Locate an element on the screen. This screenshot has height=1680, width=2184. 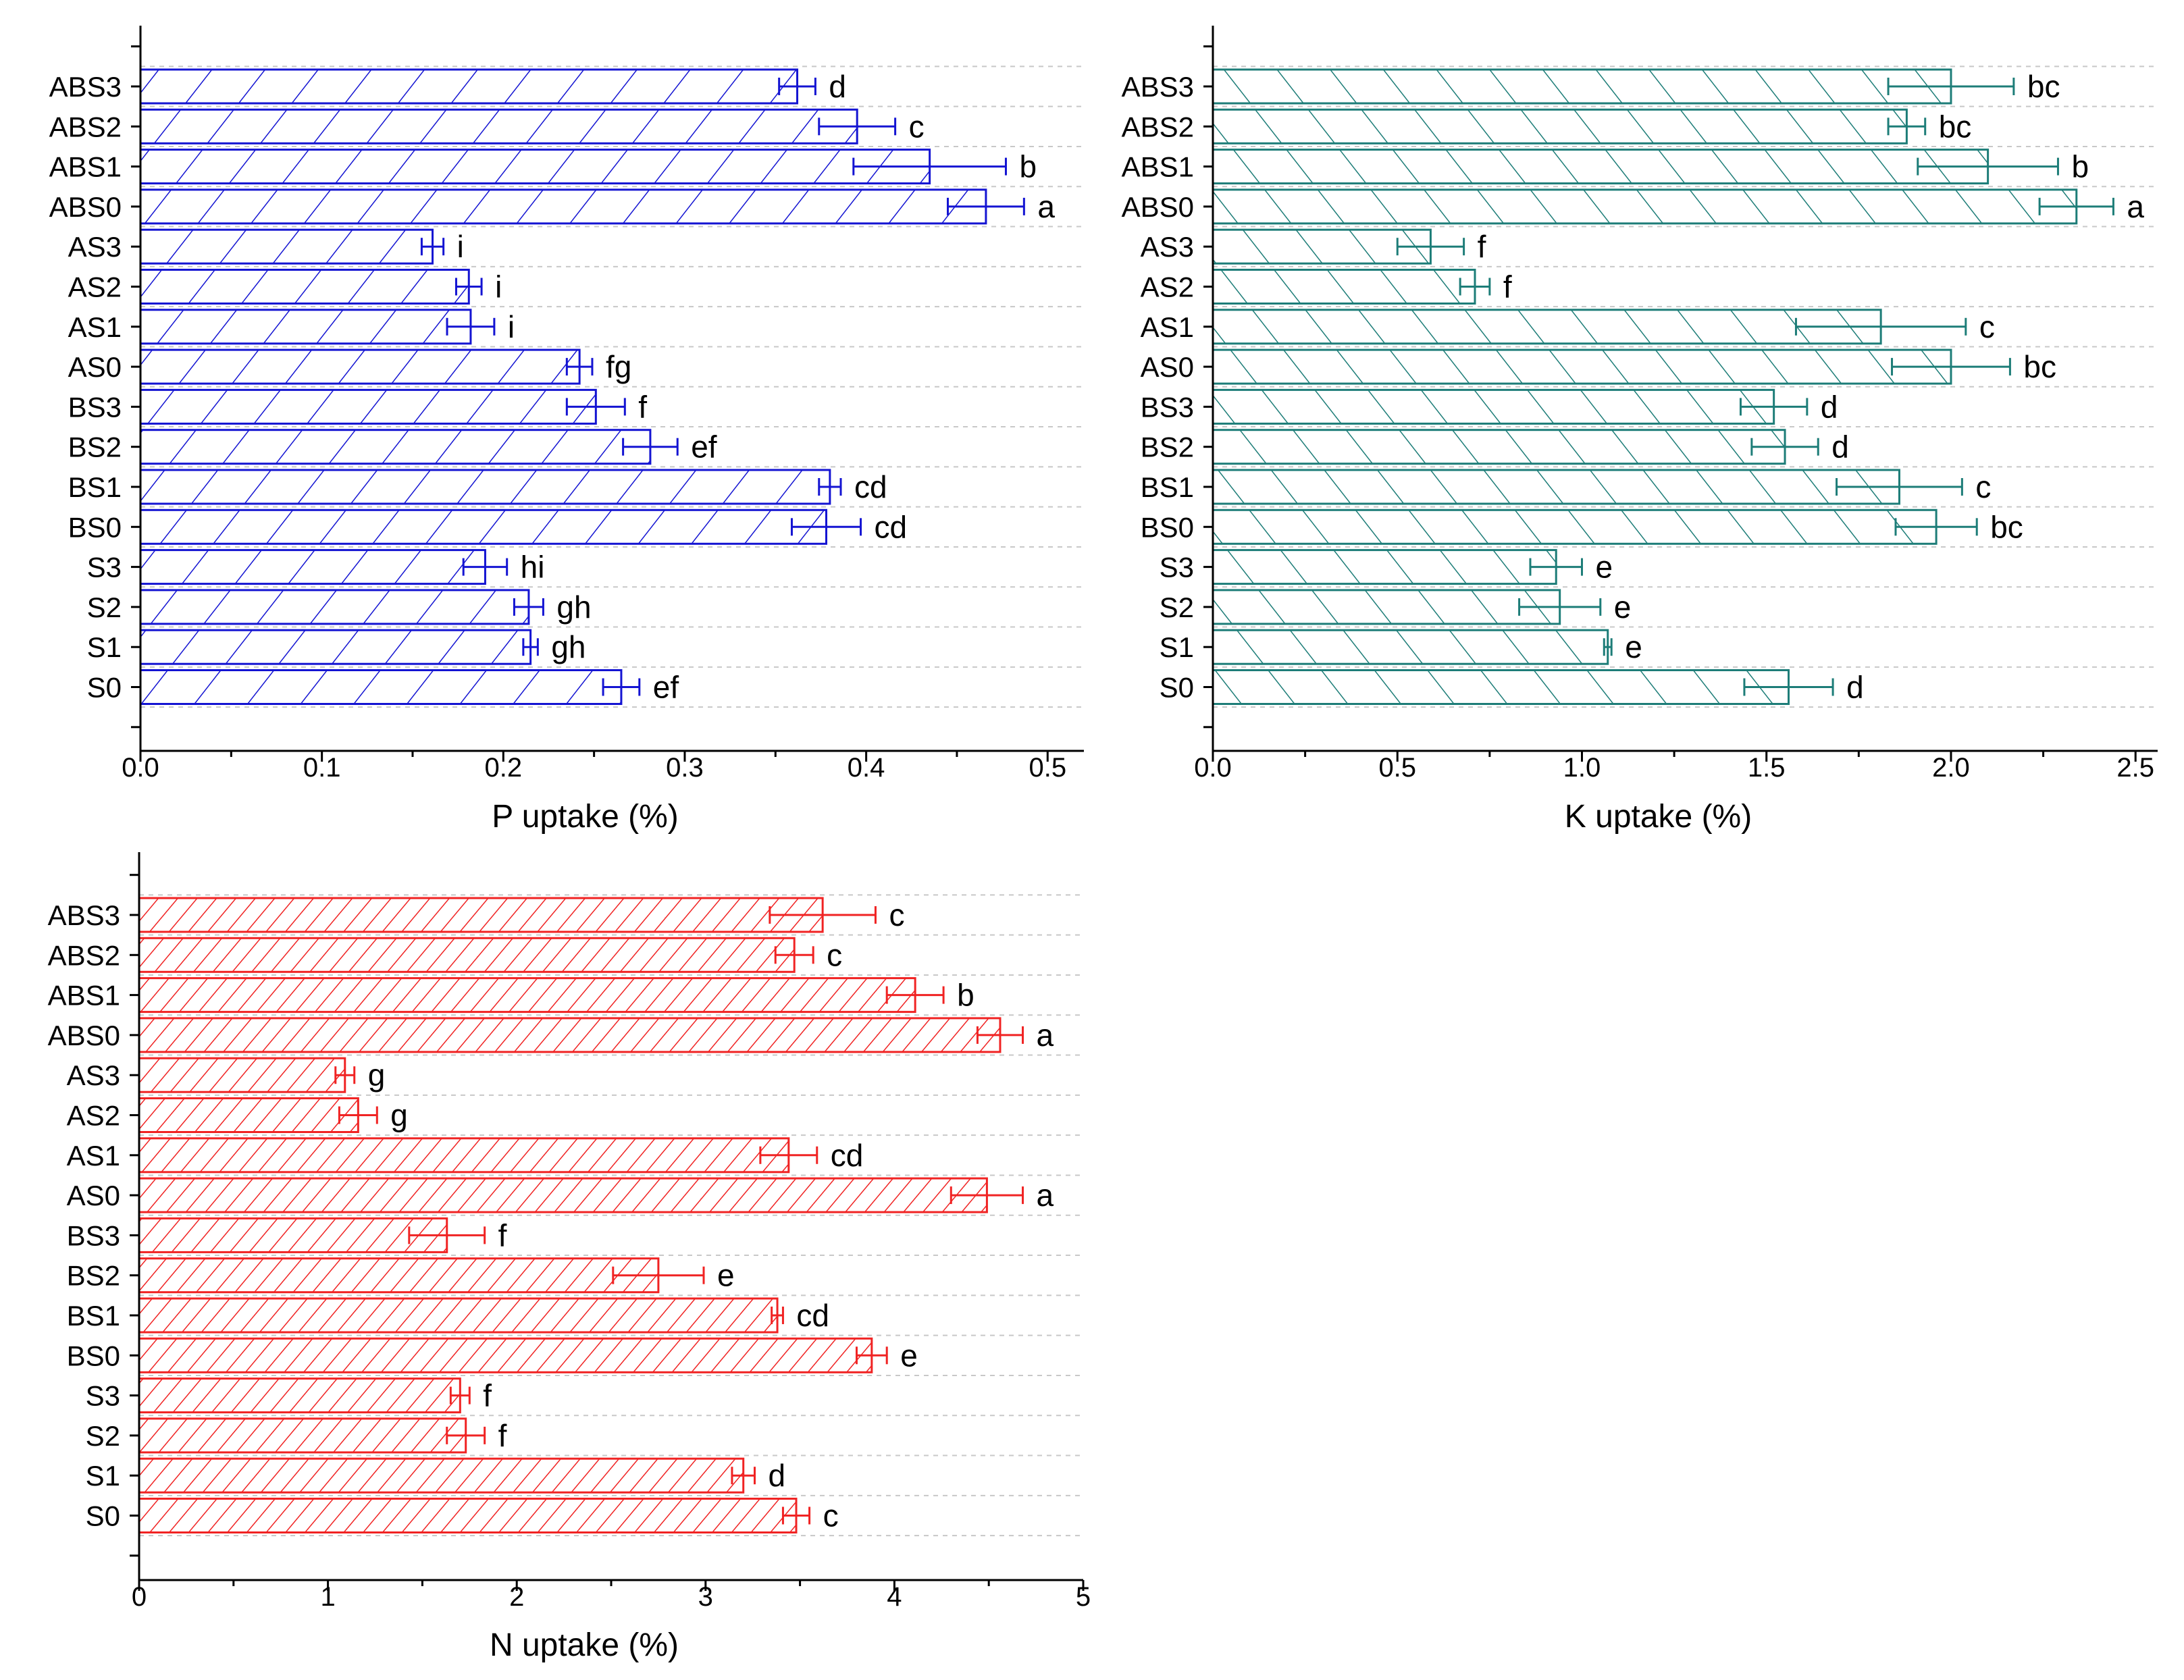
x-tick-label: 5 is located at coordinates (1083, 1597).